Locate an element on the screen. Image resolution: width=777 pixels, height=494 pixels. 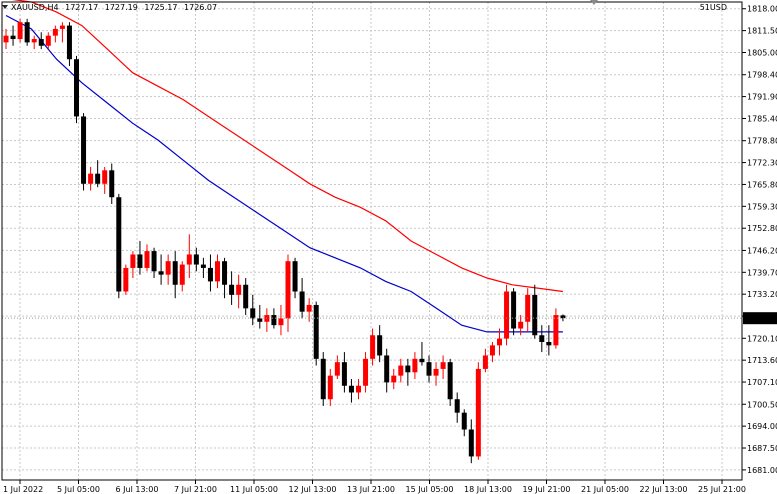
y-tick-label: 1785.40 is located at coordinates (762, 118).